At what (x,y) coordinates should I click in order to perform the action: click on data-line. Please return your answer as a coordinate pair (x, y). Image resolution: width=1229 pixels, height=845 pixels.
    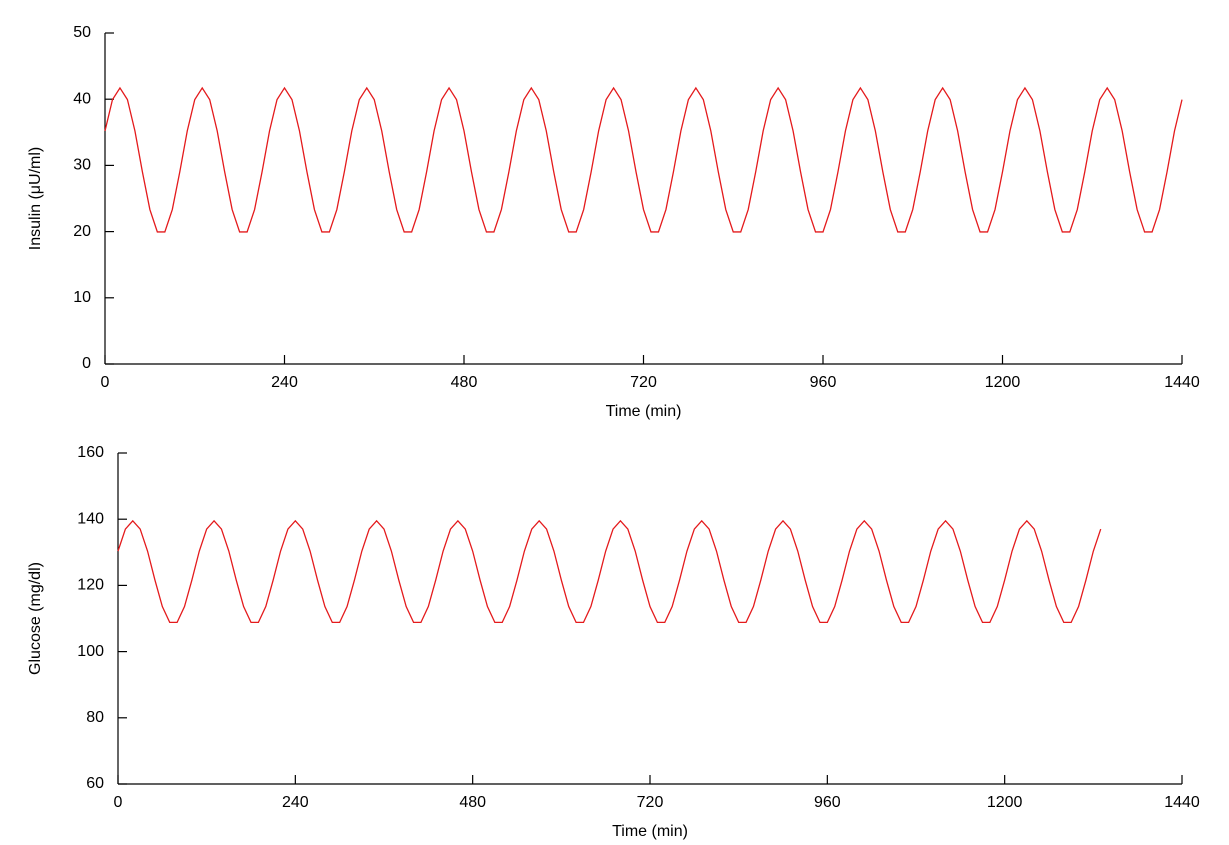
    Looking at the image, I should click on (609, 571).